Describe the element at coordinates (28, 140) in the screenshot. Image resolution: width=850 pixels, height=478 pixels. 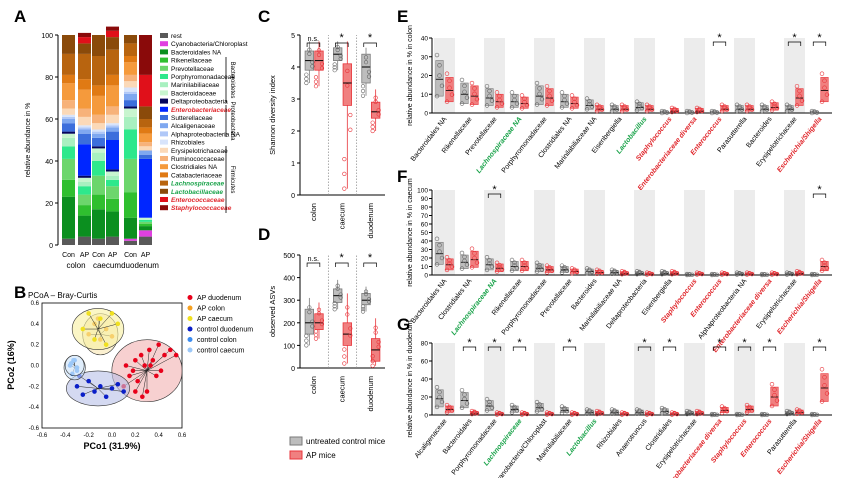
I see `y-axis-label: relative abundance in %` at that location.